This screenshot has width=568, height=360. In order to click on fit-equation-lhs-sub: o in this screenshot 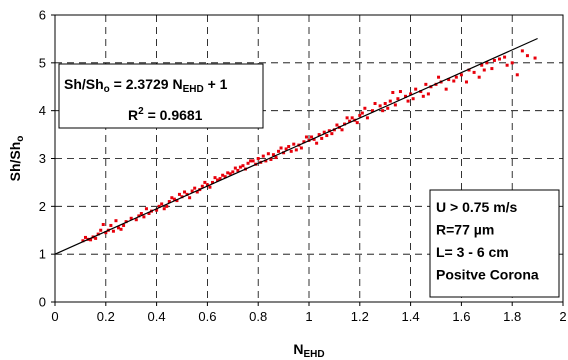, I will do `click(107, 89)`.